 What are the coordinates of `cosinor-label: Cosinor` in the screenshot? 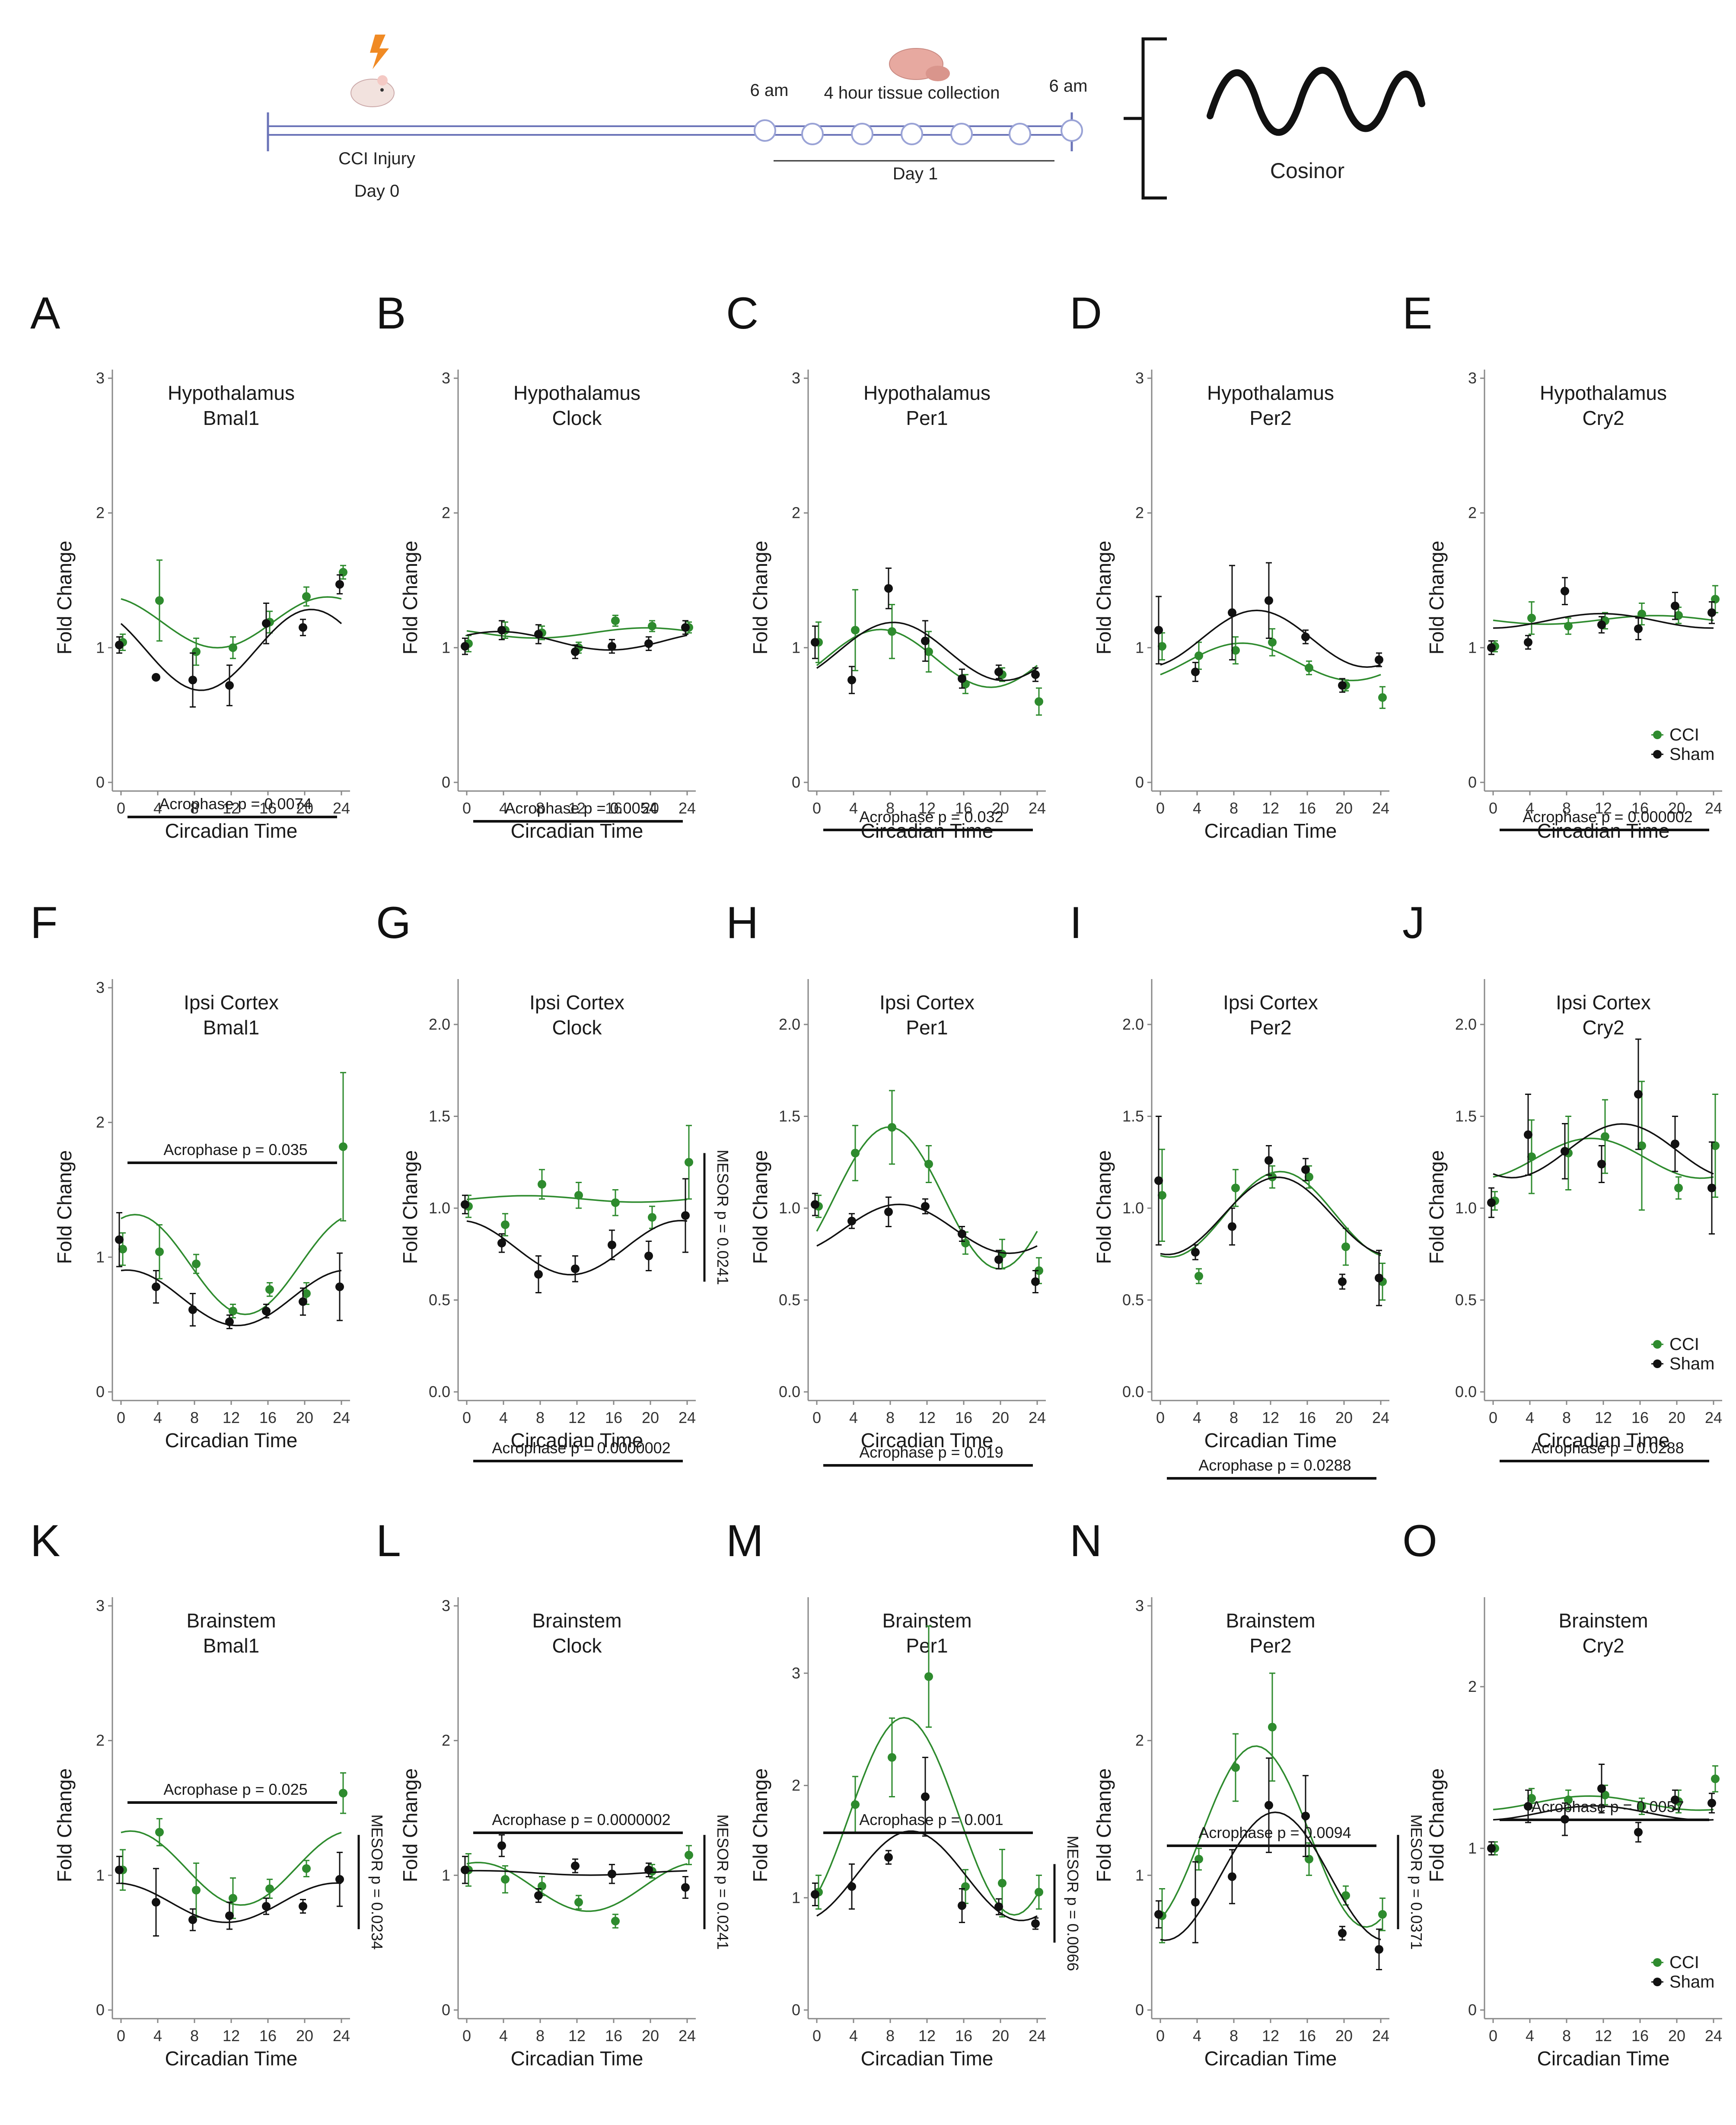 It's located at (1307, 171).